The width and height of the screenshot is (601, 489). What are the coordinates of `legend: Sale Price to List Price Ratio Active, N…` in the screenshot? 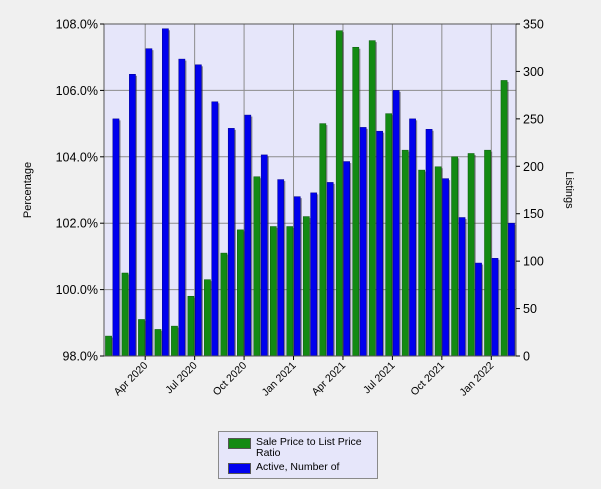 It's located at (298, 455).